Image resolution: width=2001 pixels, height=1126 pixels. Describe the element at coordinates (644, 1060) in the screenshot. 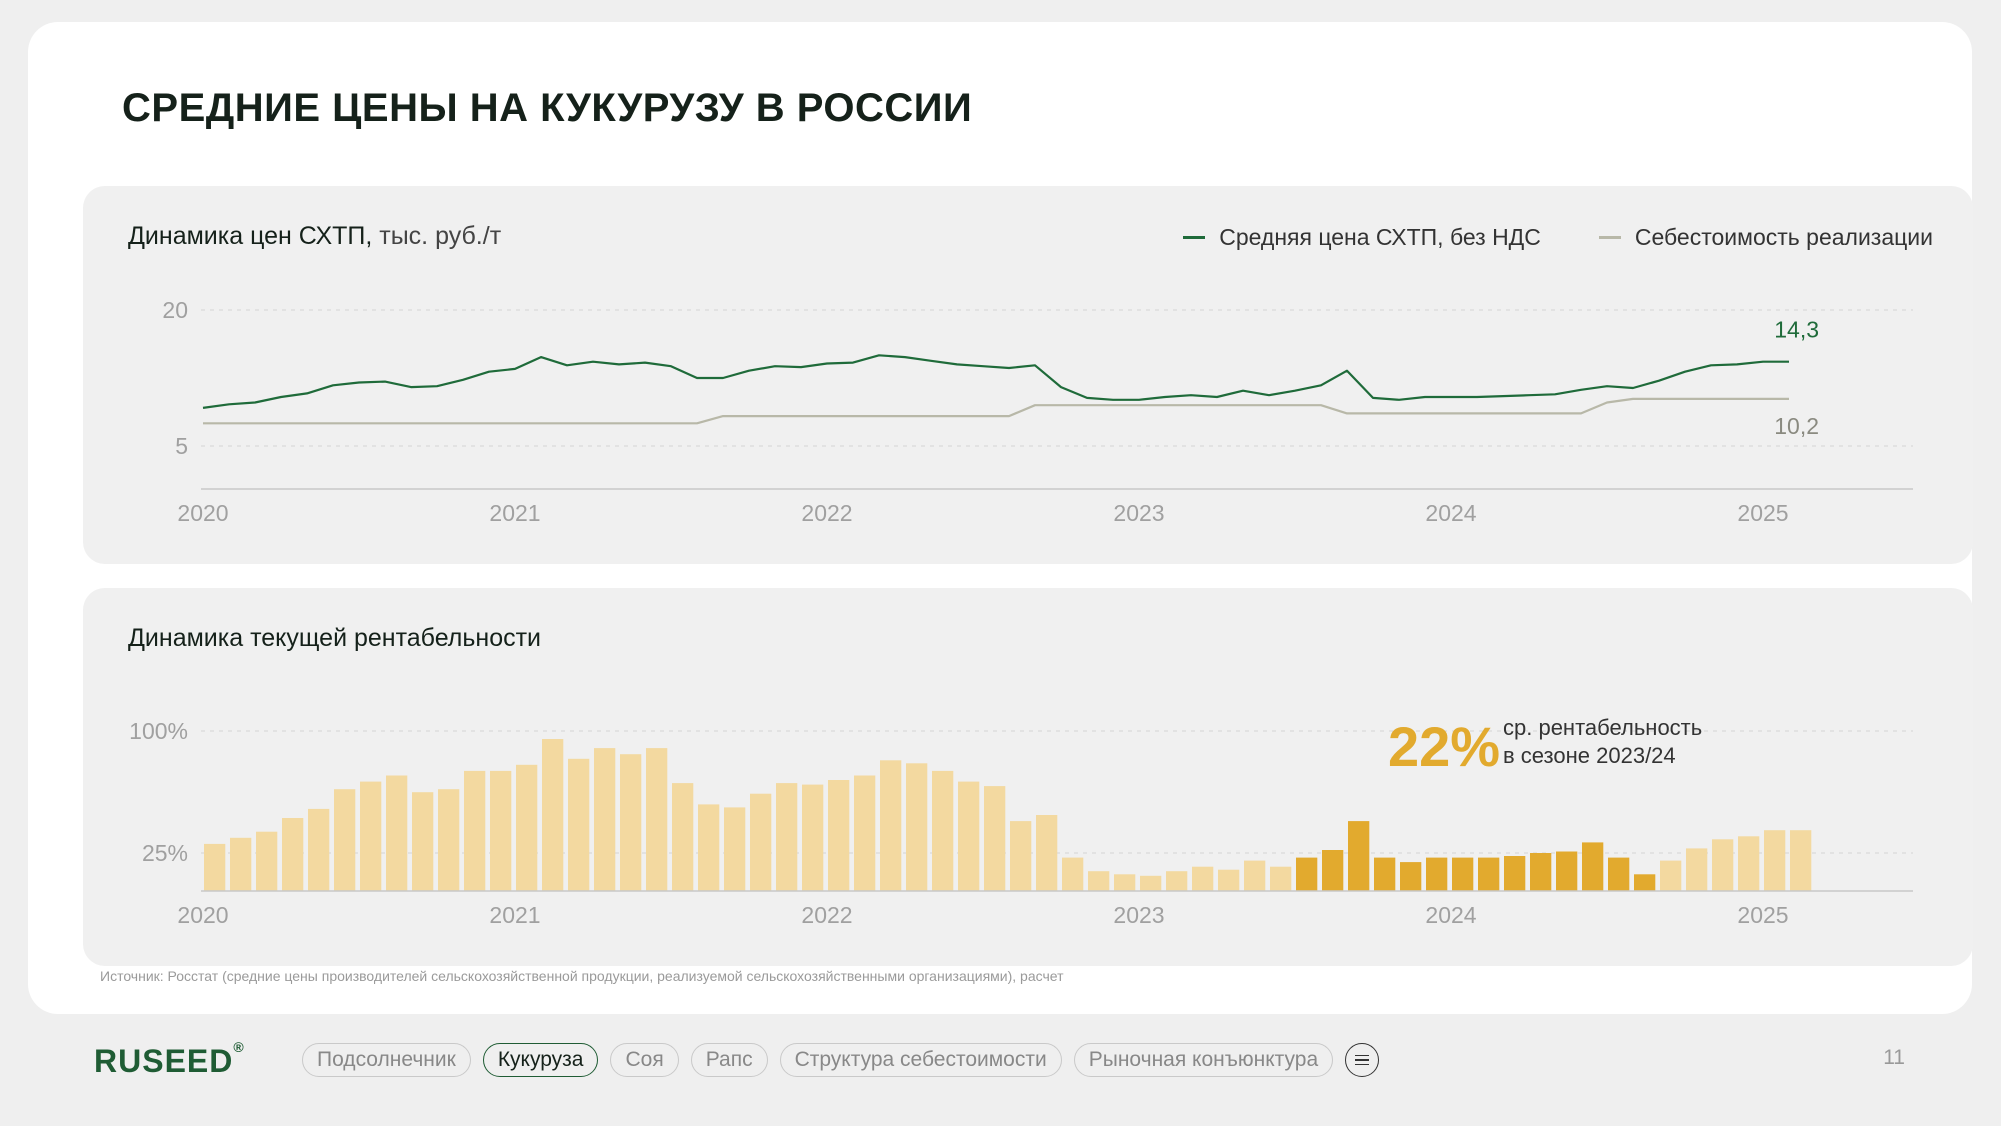

I see `nav-tab-2: Соя` at that location.